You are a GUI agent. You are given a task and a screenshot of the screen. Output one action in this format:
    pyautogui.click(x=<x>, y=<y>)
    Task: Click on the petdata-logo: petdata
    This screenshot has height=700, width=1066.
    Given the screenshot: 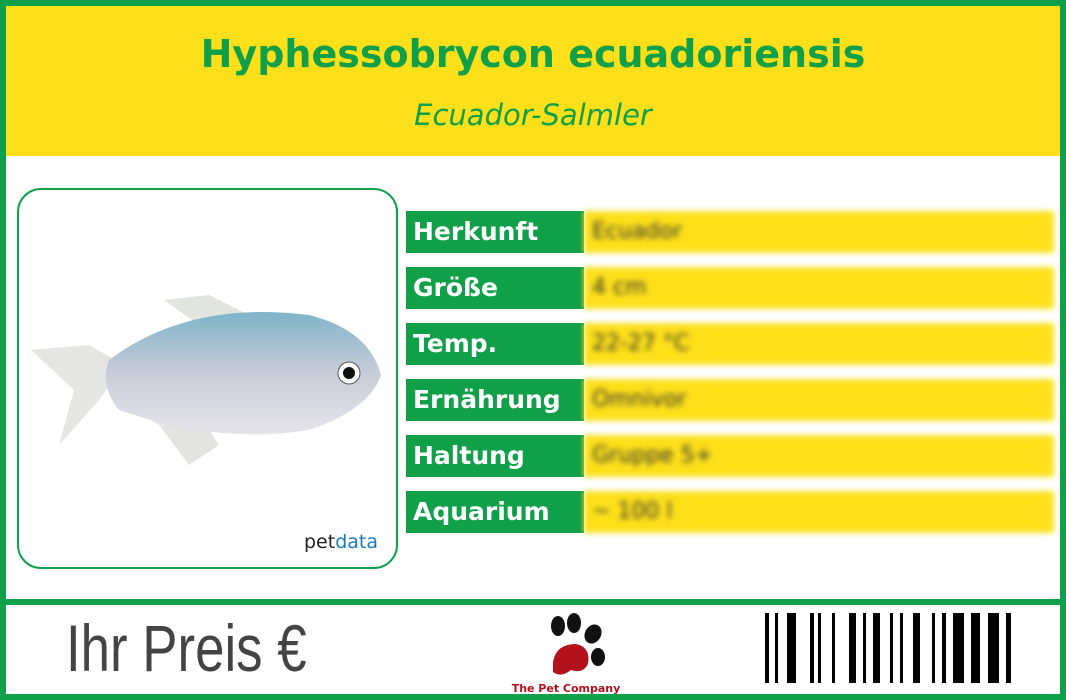 What is the action you would take?
    pyautogui.click(x=341, y=542)
    